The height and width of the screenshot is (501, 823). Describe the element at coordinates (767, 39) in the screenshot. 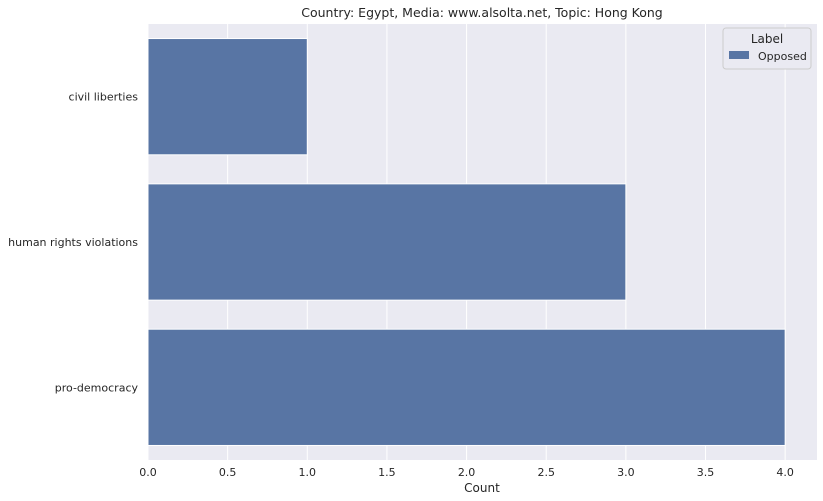

I see `legend-title: Label` at that location.